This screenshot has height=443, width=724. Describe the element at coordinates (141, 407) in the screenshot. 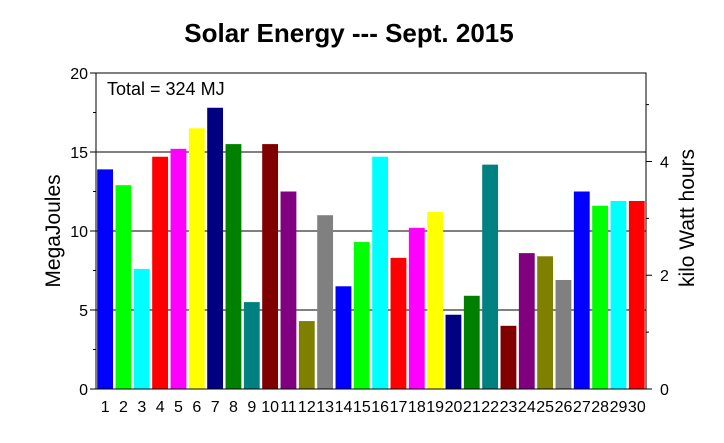

I see `x-tick-label: 3` at that location.